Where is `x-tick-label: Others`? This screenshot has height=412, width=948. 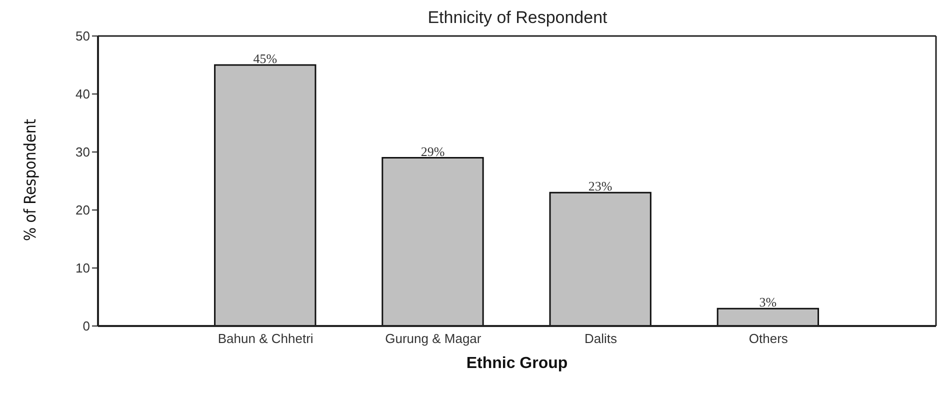
x-tick-label: Others is located at coordinates (768, 338).